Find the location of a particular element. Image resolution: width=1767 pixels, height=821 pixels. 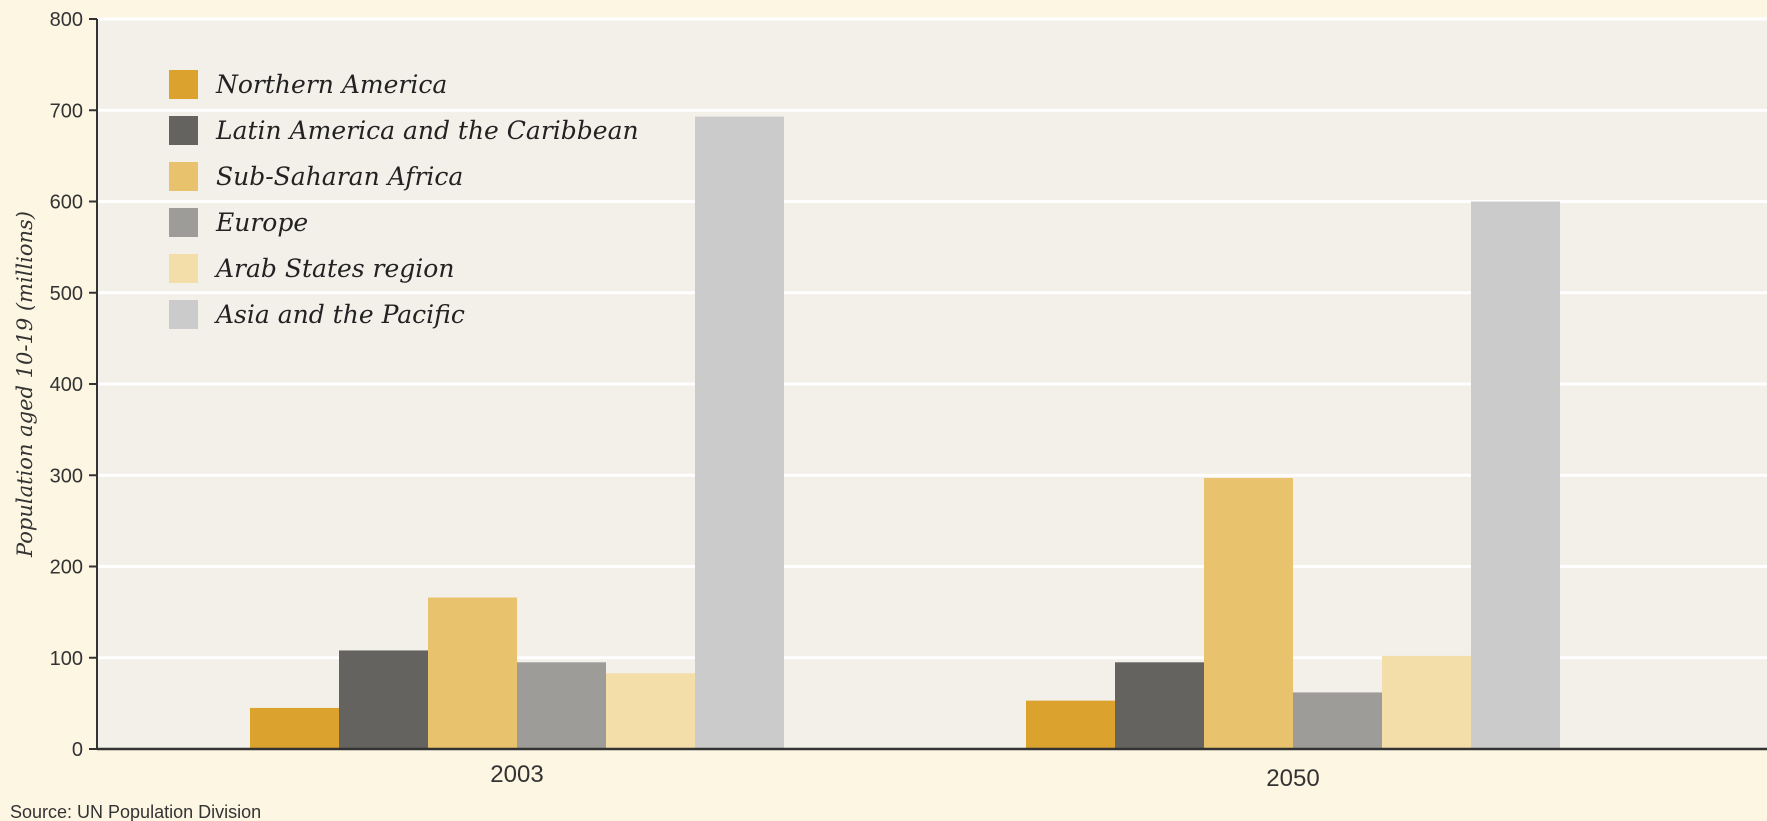

y-axis-label: Population aged 10-19 (millions) is located at coordinates (25, 384).